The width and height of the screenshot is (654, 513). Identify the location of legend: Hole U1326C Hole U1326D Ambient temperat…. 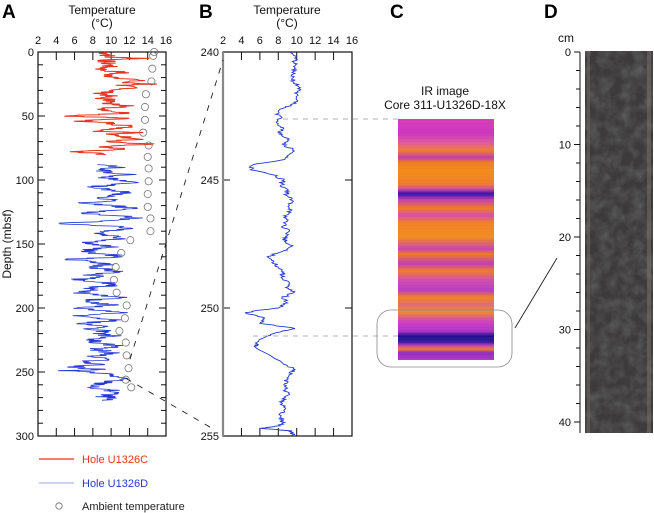
(112, 483).